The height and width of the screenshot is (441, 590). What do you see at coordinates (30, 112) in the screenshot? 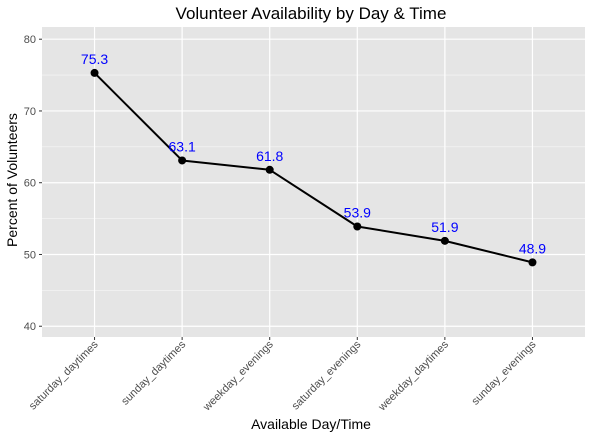
I see `y-tick-label: 70` at bounding box center [30, 112].